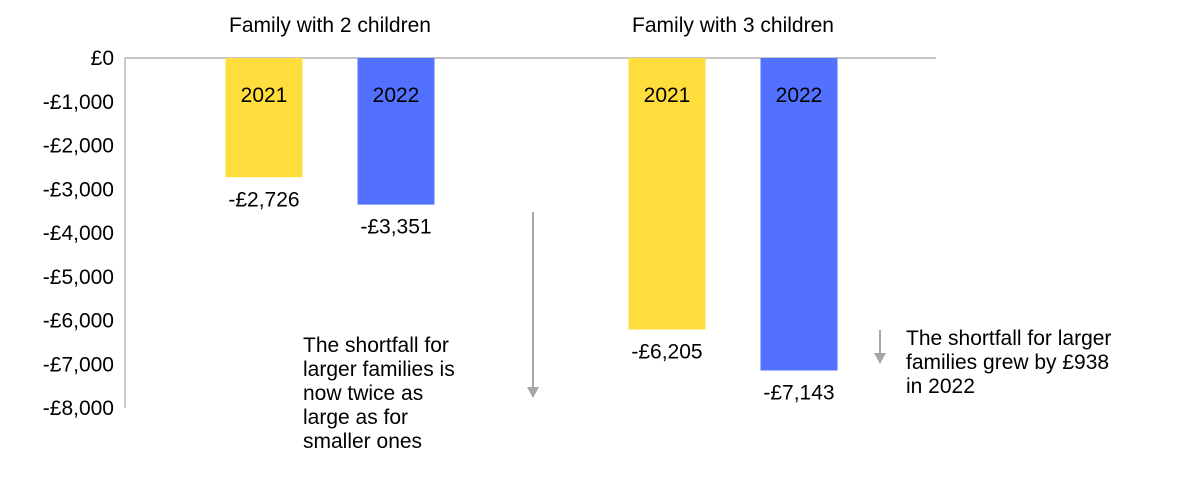 The image size is (1183, 481). Describe the element at coordinates (78, 364) in the screenshot. I see `y-tick-label: -£7,000` at that location.